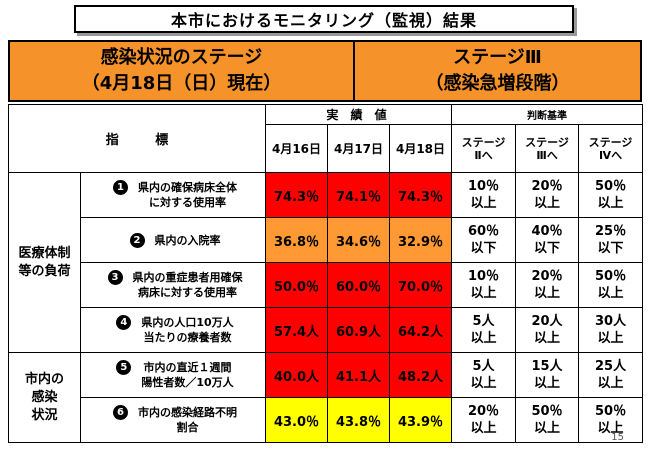 The image size is (650, 450). I want to click on indicator-line: 陽性者数／10万人, so click(187, 382).